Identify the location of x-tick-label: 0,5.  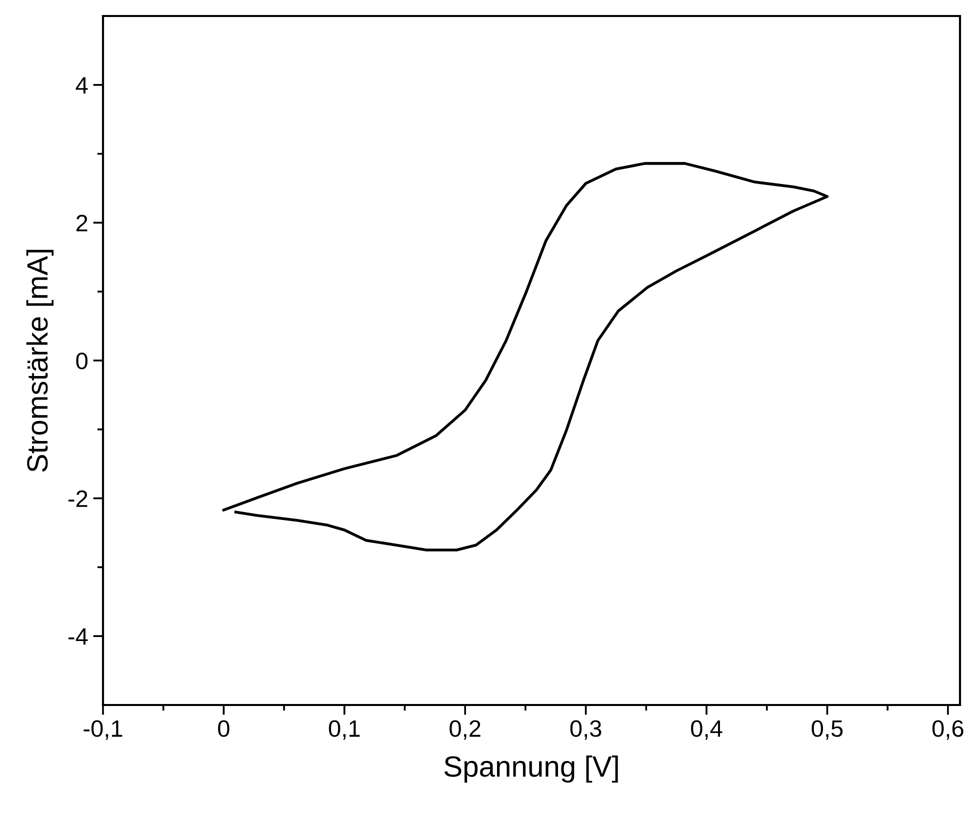
(827, 730).